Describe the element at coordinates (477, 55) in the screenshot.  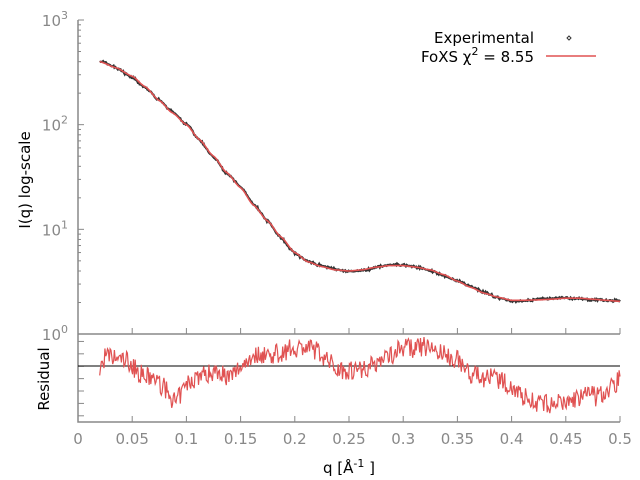
I see `legend-label-foxs: FoXS χ2 = 8.55` at that location.